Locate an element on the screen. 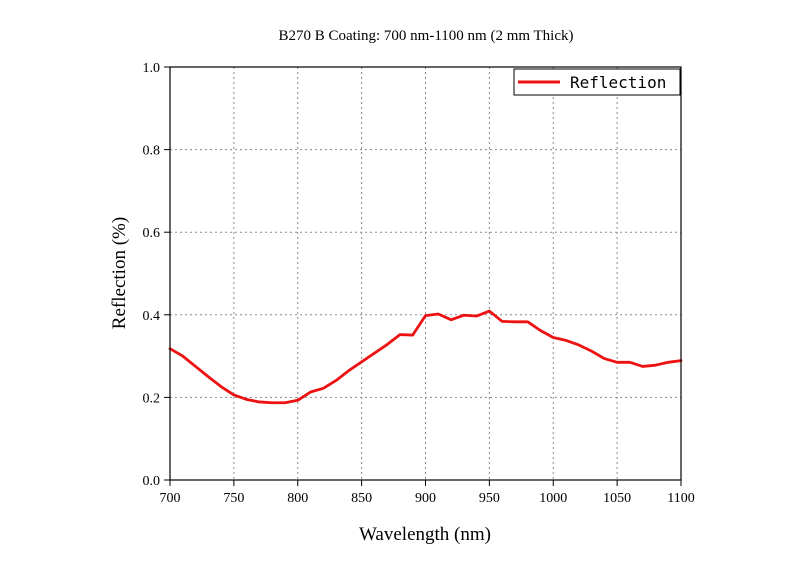 This screenshot has width=800, height=569. x-tick-label: 950 is located at coordinates (489, 498).